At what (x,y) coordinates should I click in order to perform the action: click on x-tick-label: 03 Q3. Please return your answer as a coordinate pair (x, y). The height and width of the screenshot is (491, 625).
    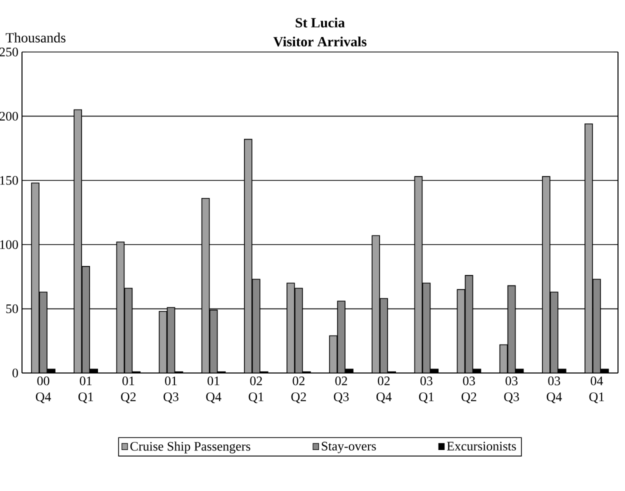
    Looking at the image, I should click on (511, 390).